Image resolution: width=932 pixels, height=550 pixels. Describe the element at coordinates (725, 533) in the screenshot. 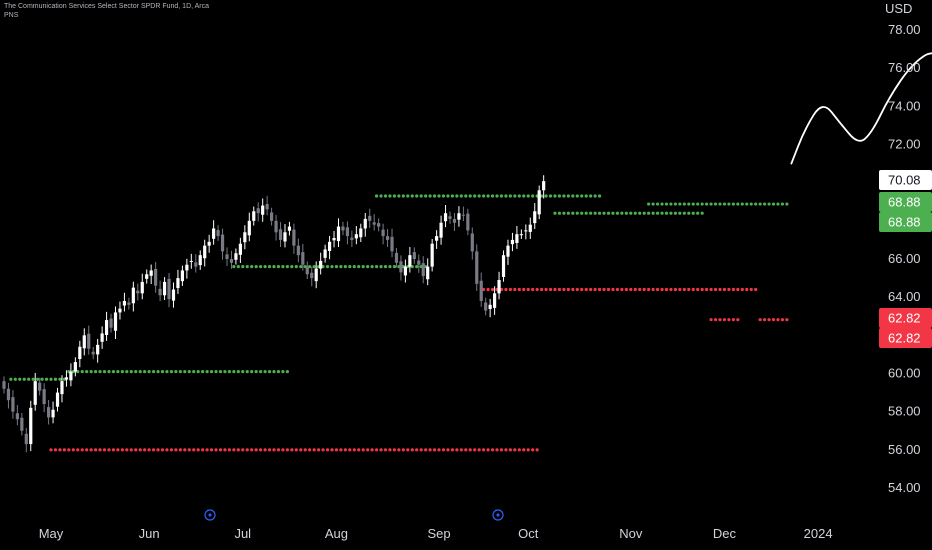

I see `time-tick-label: Dec` at that location.